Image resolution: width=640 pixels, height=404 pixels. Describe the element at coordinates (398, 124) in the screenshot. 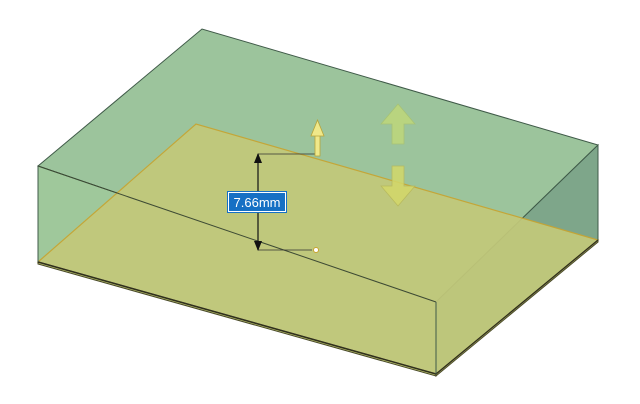

I see `push-pull-up-arrow-icon` at that location.